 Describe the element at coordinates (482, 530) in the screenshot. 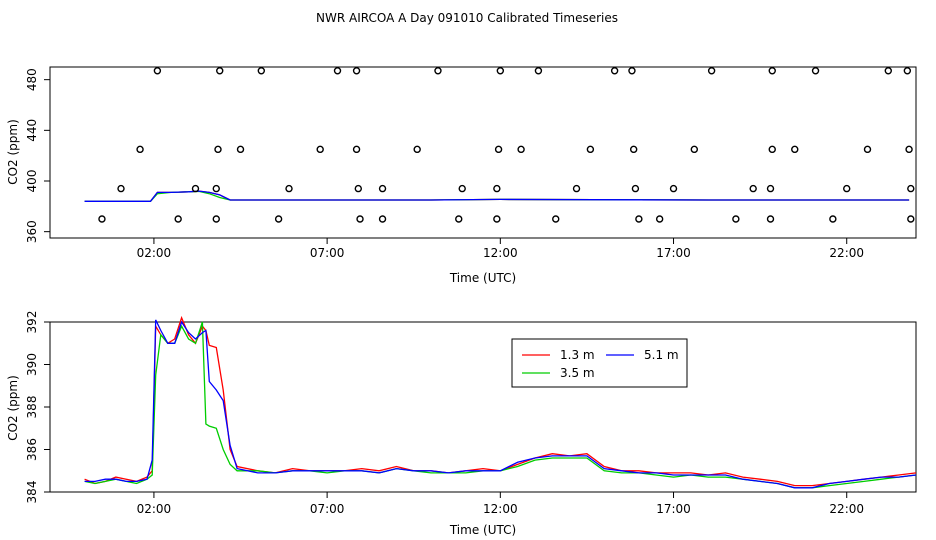

I see `bottom-panel-xlabel: Time (UTC)` at that location.